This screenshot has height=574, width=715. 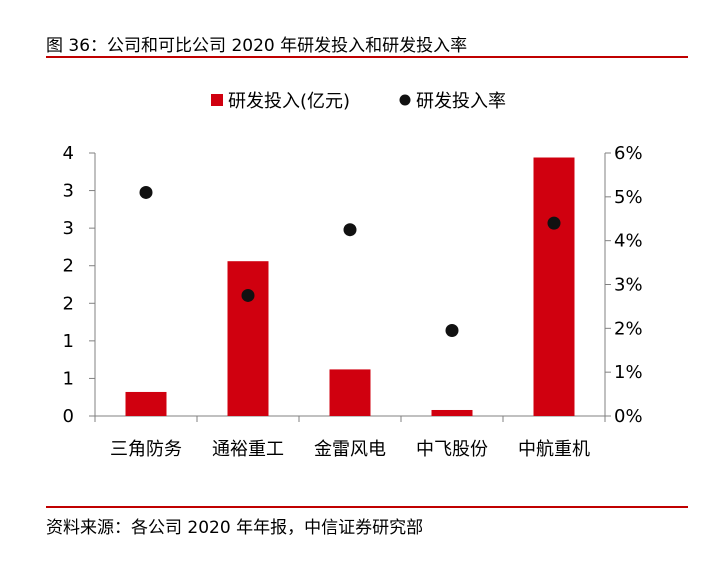 What do you see at coordinates (350, 449) in the screenshot?
I see `x-axis-category-label: 金雷风电` at bounding box center [350, 449].